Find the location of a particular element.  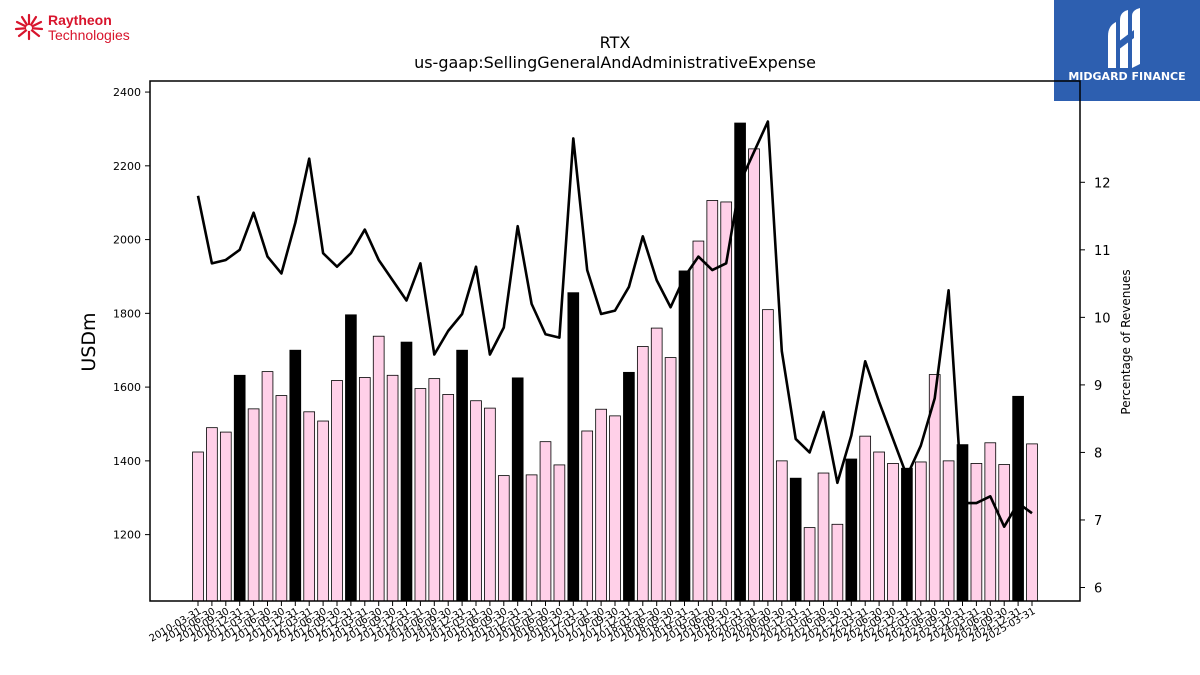

watermark-text: MIDGARD FINANCE is located at coordinates (1127, 76).